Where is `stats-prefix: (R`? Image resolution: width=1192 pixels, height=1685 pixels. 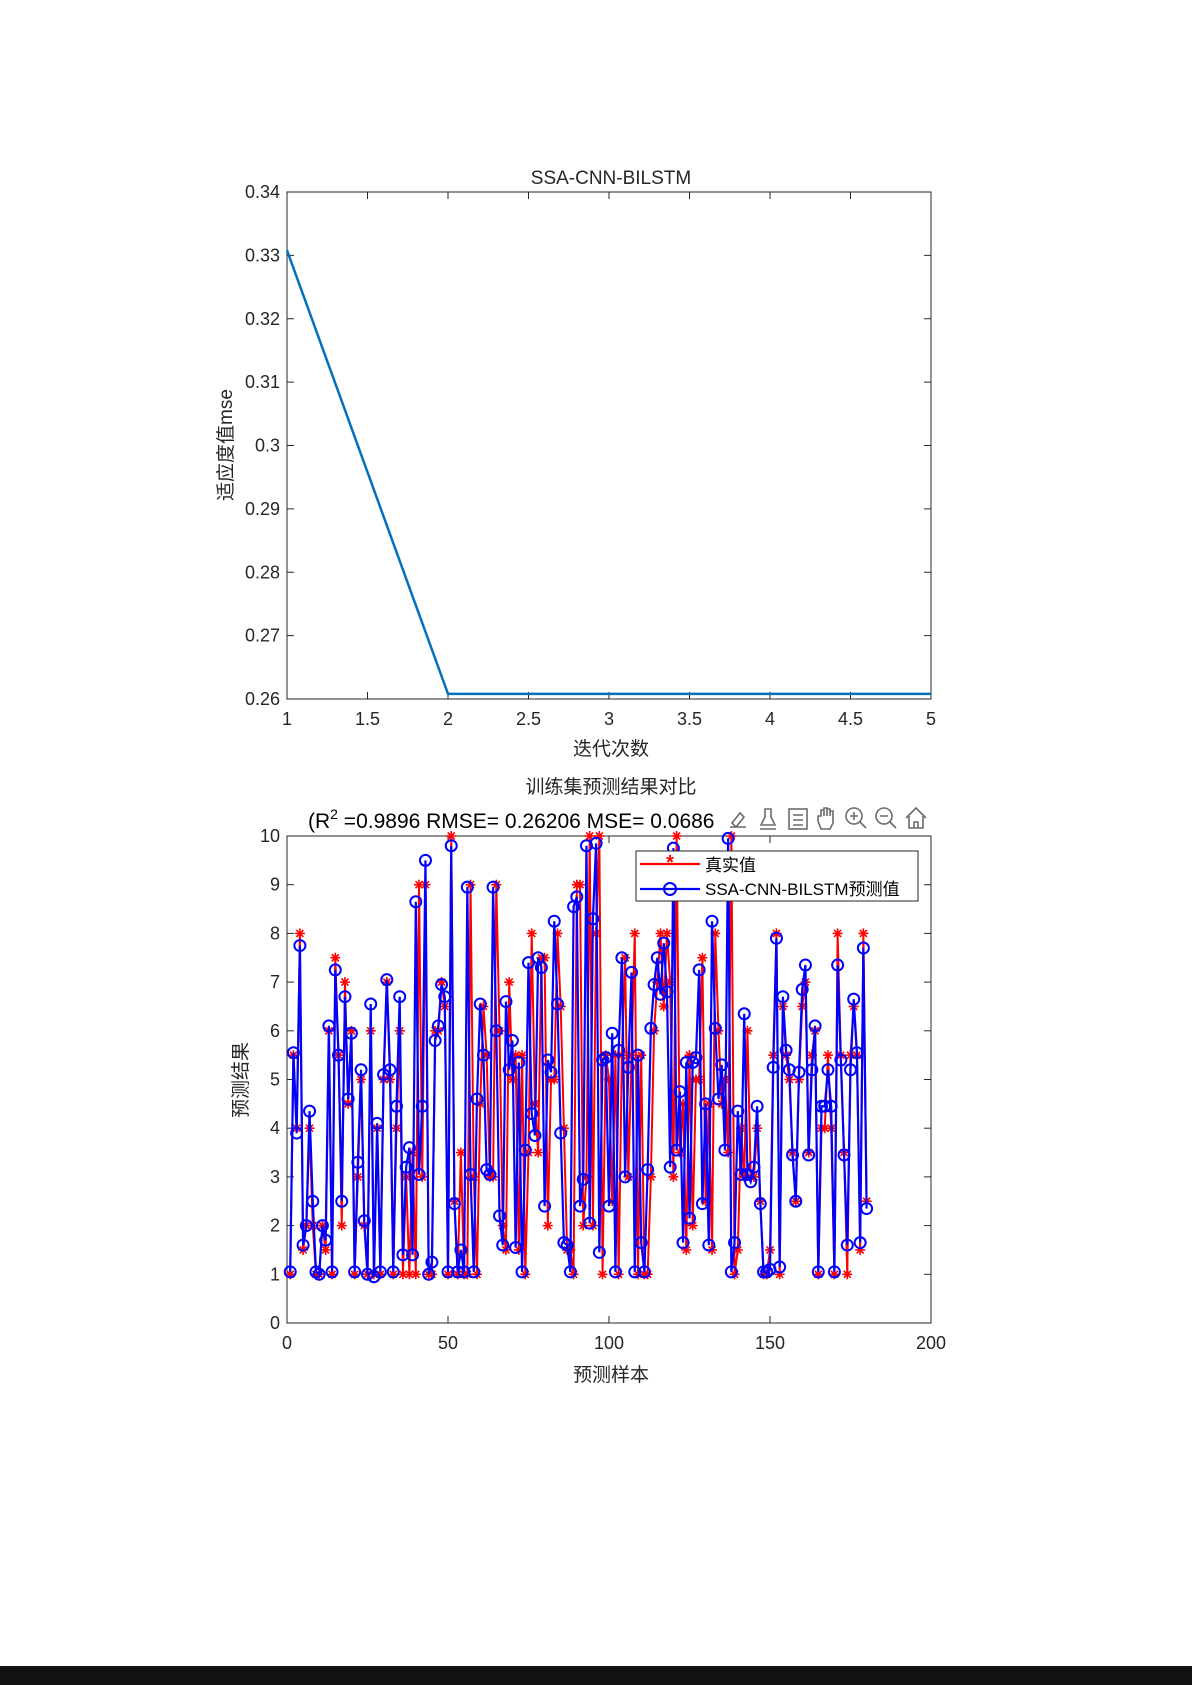 stats-prefix: (R is located at coordinates (319, 821).